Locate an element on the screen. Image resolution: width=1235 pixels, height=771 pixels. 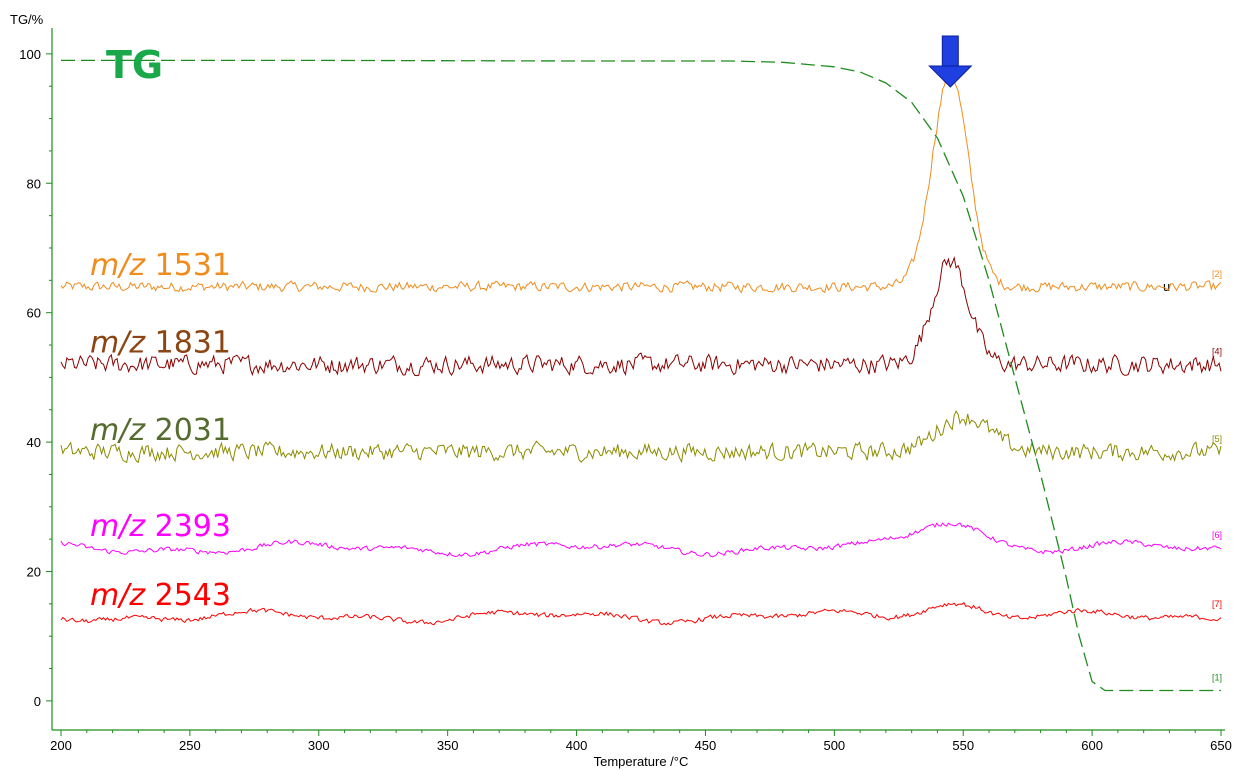
x-tick-label: 450 is located at coordinates (706, 745).